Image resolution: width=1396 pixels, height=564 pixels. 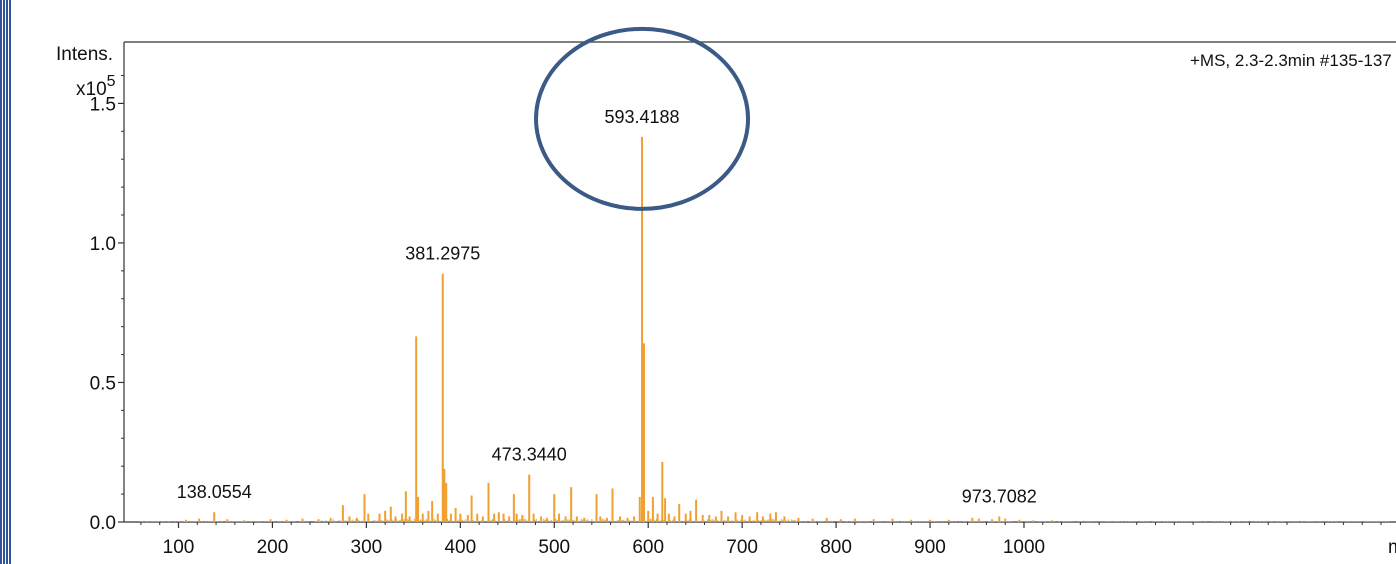 I want to click on y-tick-label-0: 0.0, so click(x=103, y=523).